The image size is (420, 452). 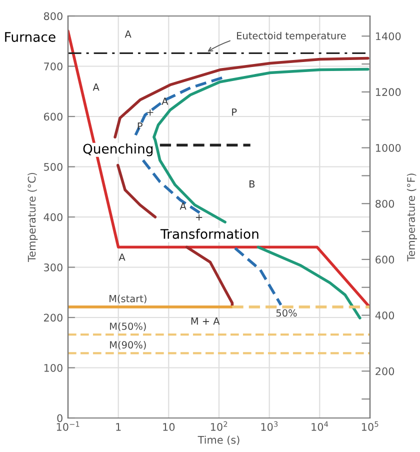 What do you see at coordinates (53, 217) in the screenshot?
I see `y-tick-label: 400` at bounding box center [53, 217].